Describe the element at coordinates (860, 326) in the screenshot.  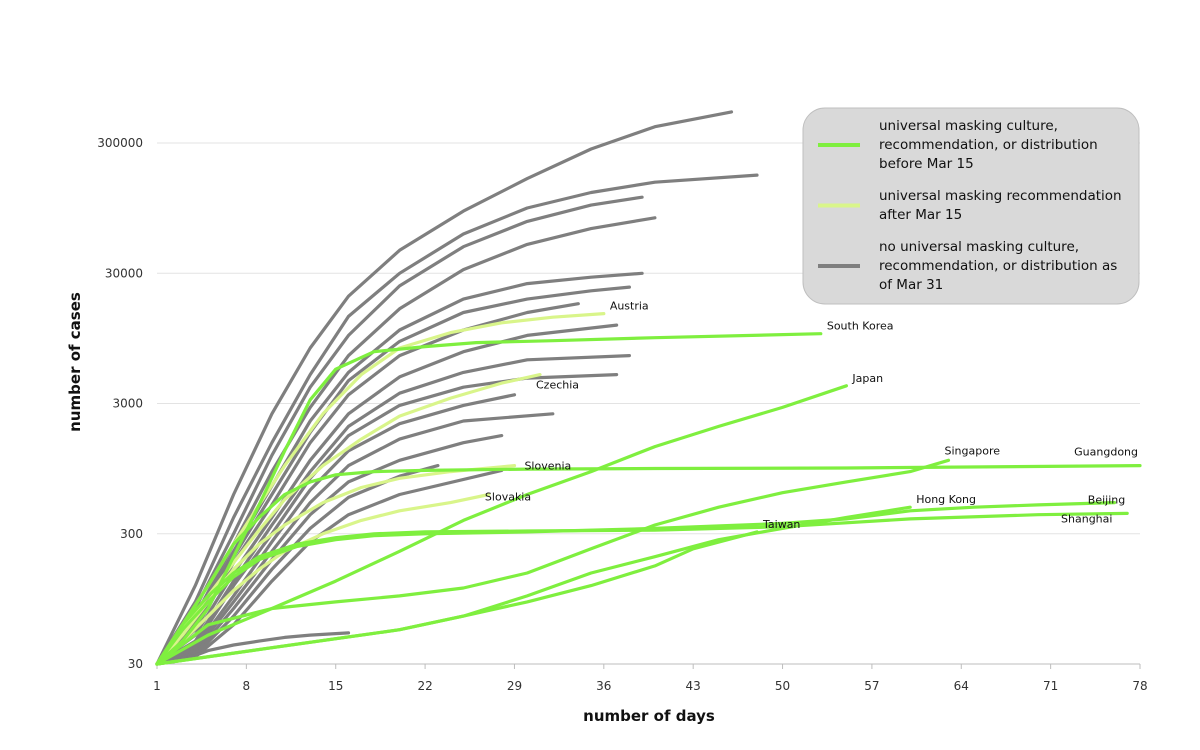
I see `label-south-korea: South Korea` at that location.